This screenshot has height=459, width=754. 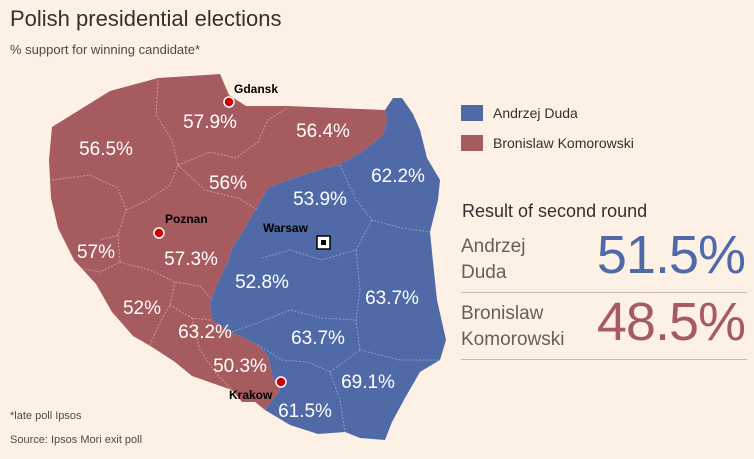 I want to click on legend-label-komorowski: Bronislaw Komorowski, so click(x=563, y=143).